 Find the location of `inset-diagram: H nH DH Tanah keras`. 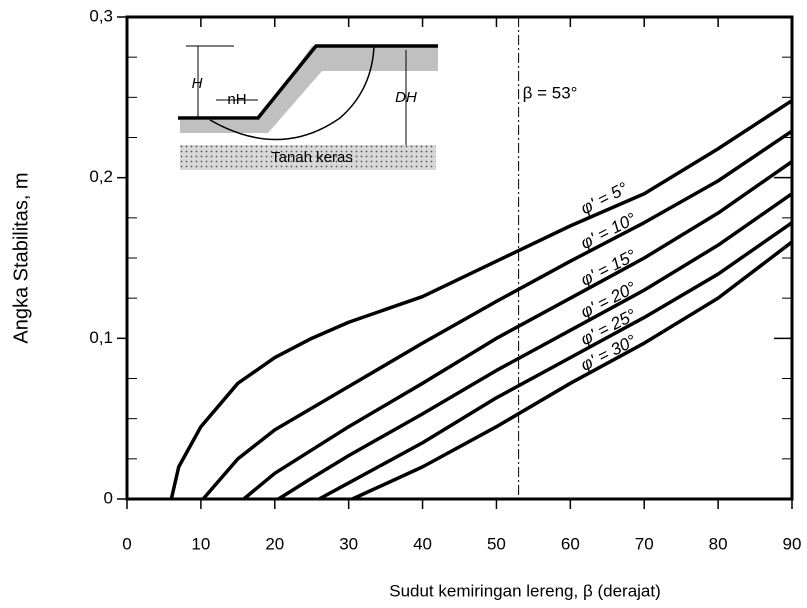

inset-diagram: H nH DH Tanah keras is located at coordinates (308, 107).